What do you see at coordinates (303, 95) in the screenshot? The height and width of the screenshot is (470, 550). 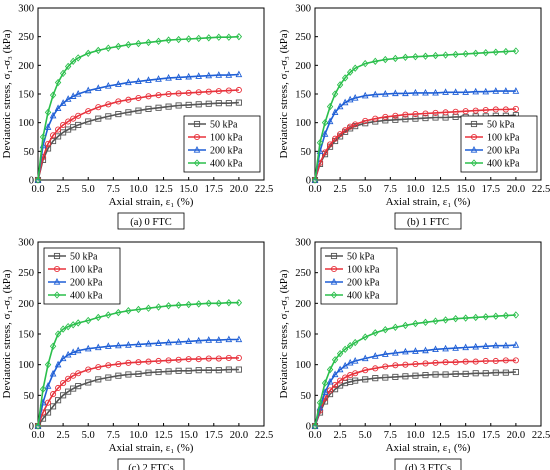 I see `y-tick-label: 150` at bounding box center [303, 95].